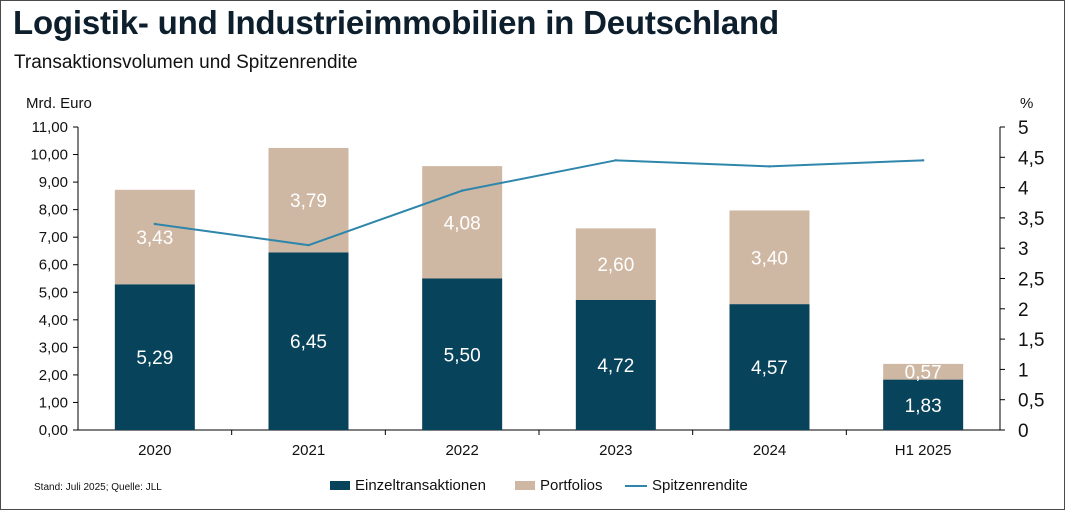 The height and width of the screenshot is (510, 1065). Describe the element at coordinates (700, 485) in the screenshot. I see `legend-label-spitzenrendite: Spitzenrendite` at that location.